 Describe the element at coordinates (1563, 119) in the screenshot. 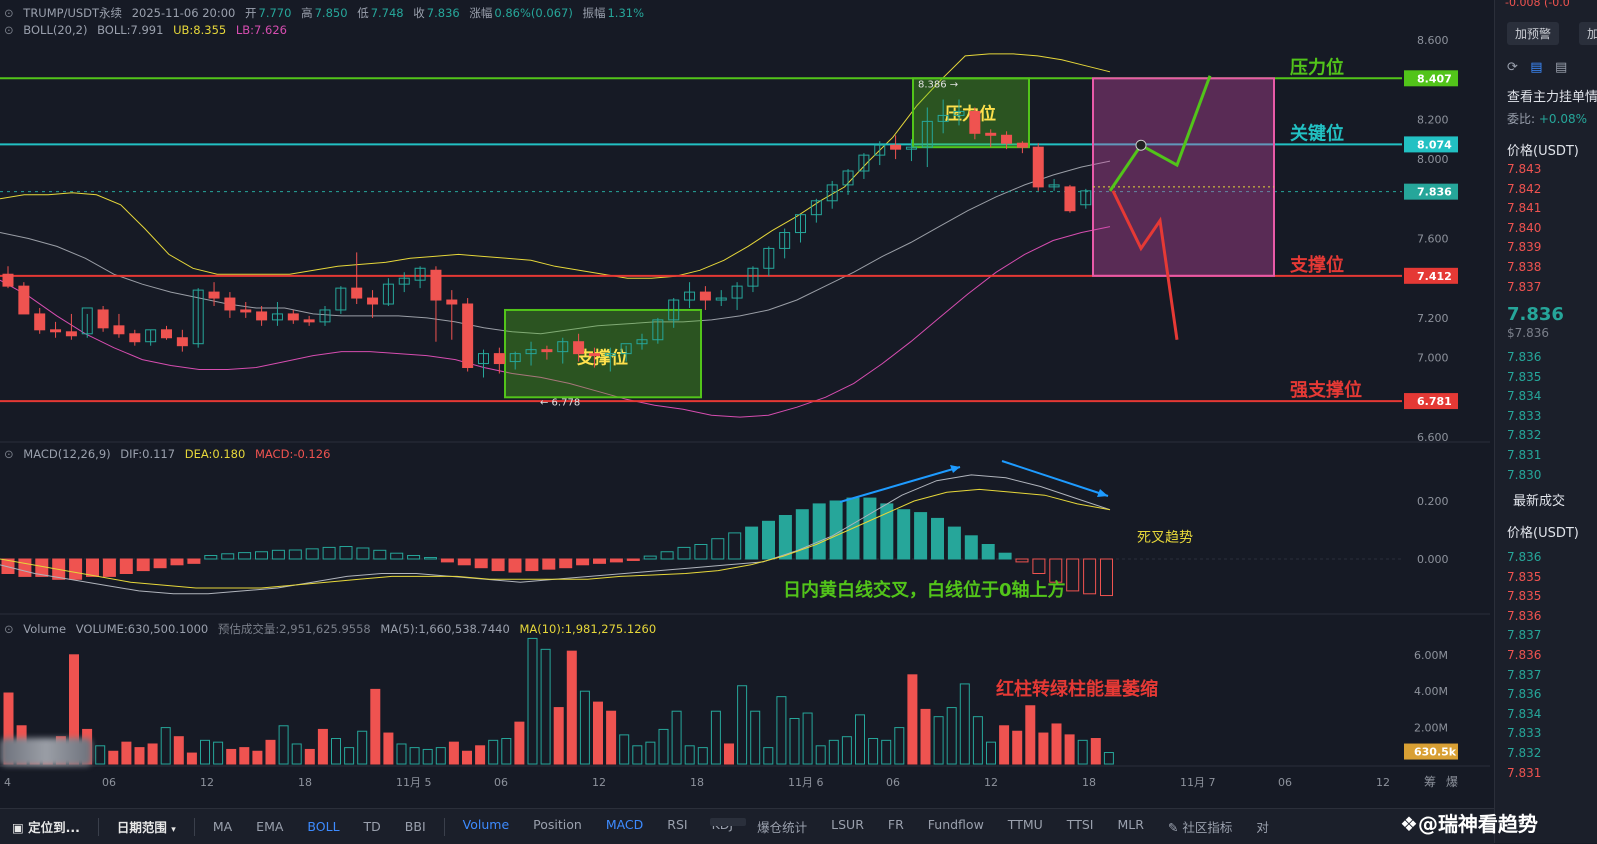

I see `ratio-value: +0.08%` at that location.